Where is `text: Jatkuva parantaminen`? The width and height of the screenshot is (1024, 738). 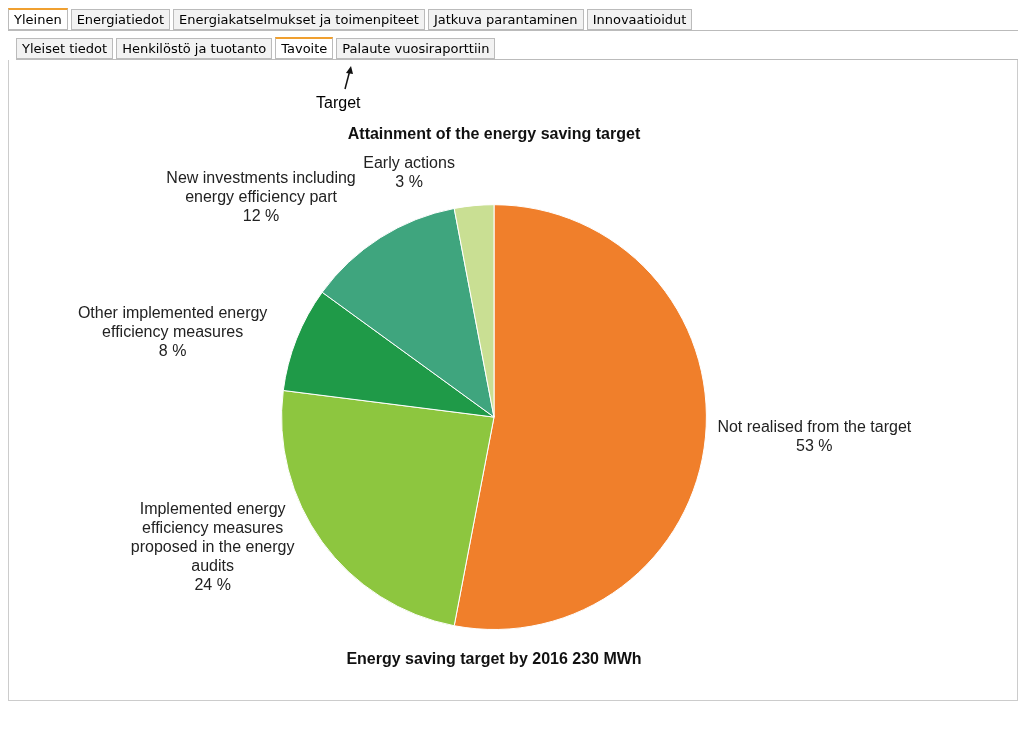 text: Jatkuva parantaminen is located at coordinates (505, 19).